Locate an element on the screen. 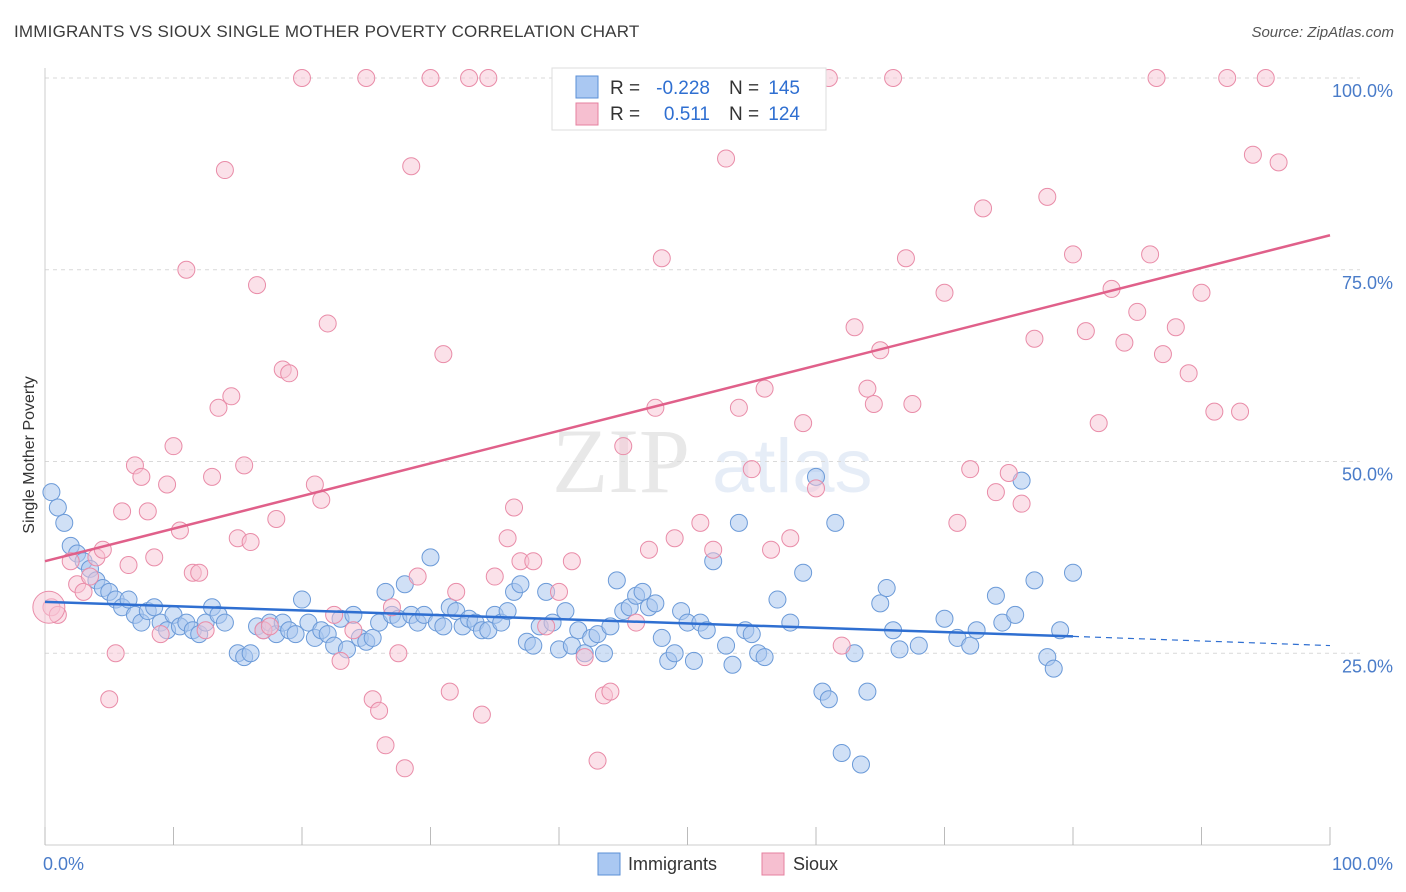 The image size is (1406, 892). bottom-legend-swatch-sioux is located at coordinates (773, 864).